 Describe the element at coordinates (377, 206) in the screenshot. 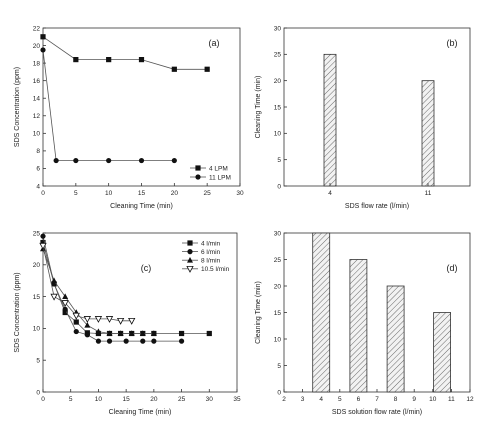

I see `x-axis-label: SDS flow rate (l/min)` at that location.